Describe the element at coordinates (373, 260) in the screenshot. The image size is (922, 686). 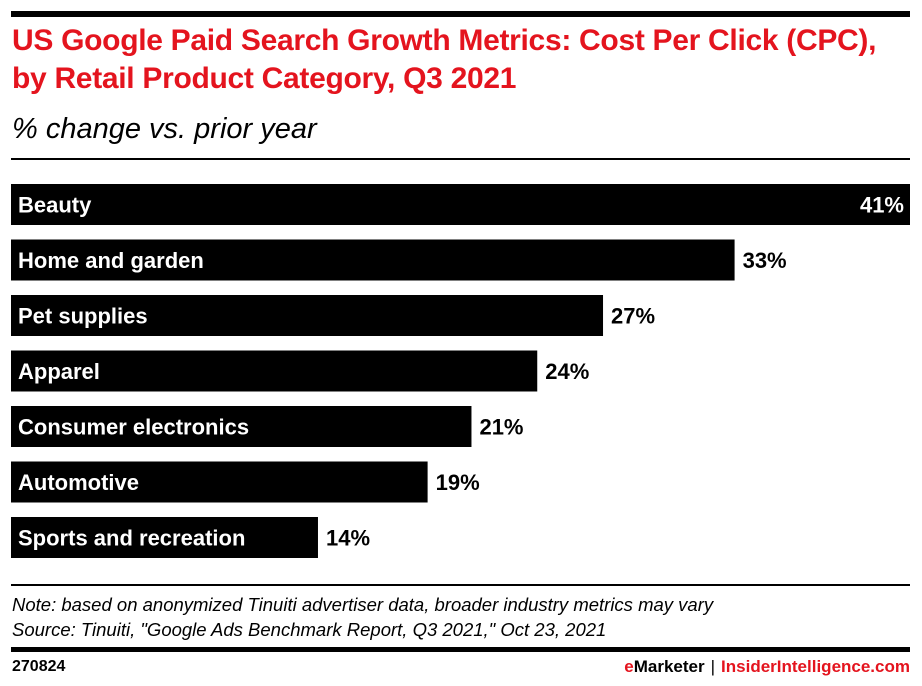
I see `bar-home-and-garden` at that location.